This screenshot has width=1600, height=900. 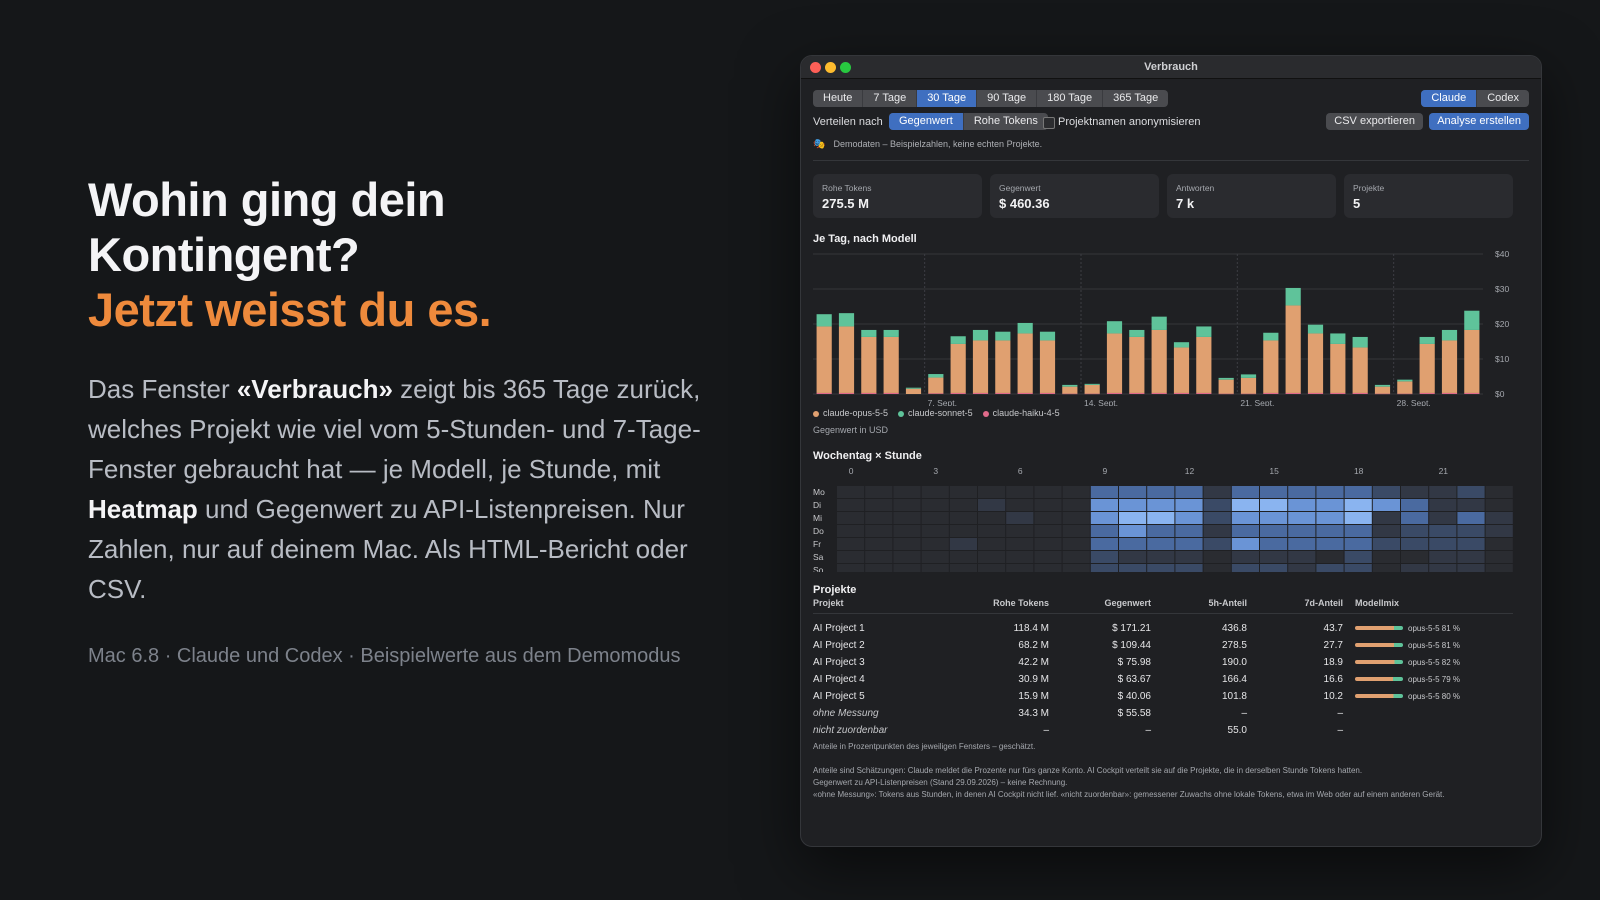 What do you see at coordinates (1234, 645) in the screenshot?
I see `cell-h5: 278.5` at bounding box center [1234, 645].